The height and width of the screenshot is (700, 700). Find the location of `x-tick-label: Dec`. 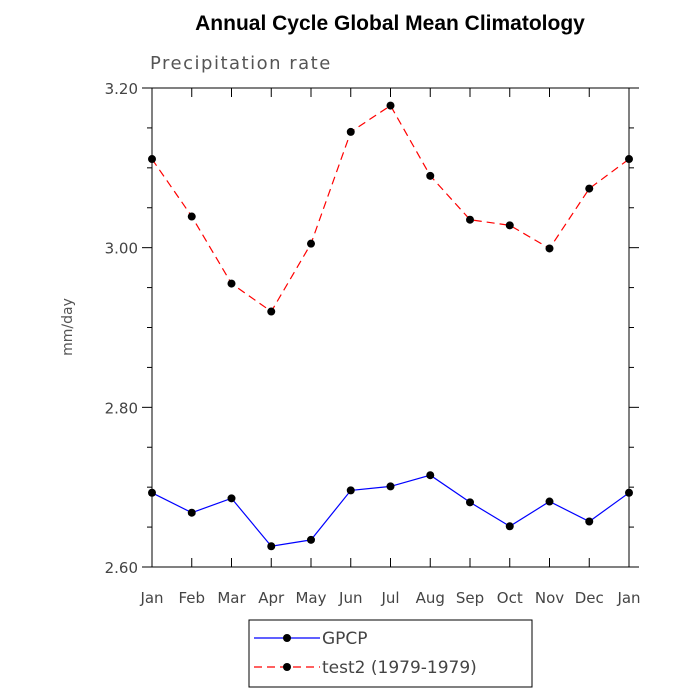

x-tick-label: Dec is located at coordinates (589, 598).